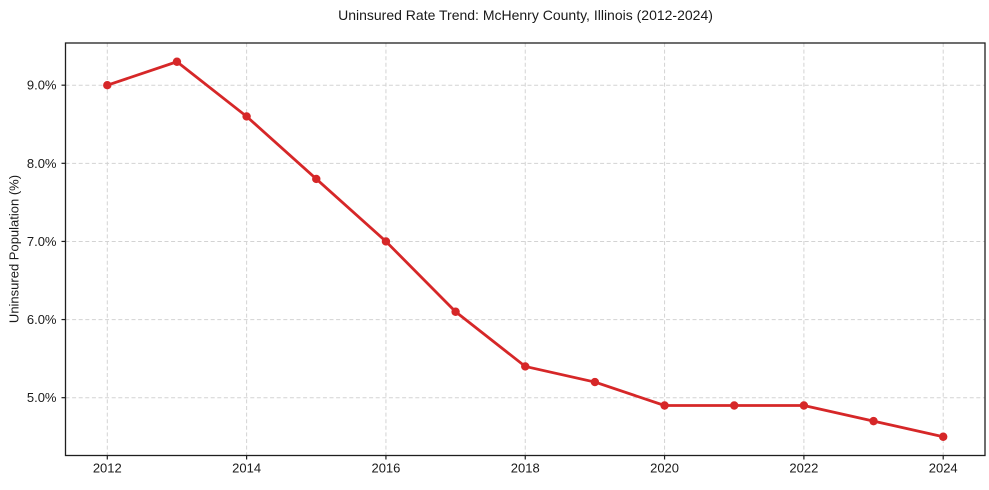 This screenshot has width=989, height=490. Describe the element at coordinates (42, 85) in the screenshot. I see `y-tick-label: 9.0%` at that location.